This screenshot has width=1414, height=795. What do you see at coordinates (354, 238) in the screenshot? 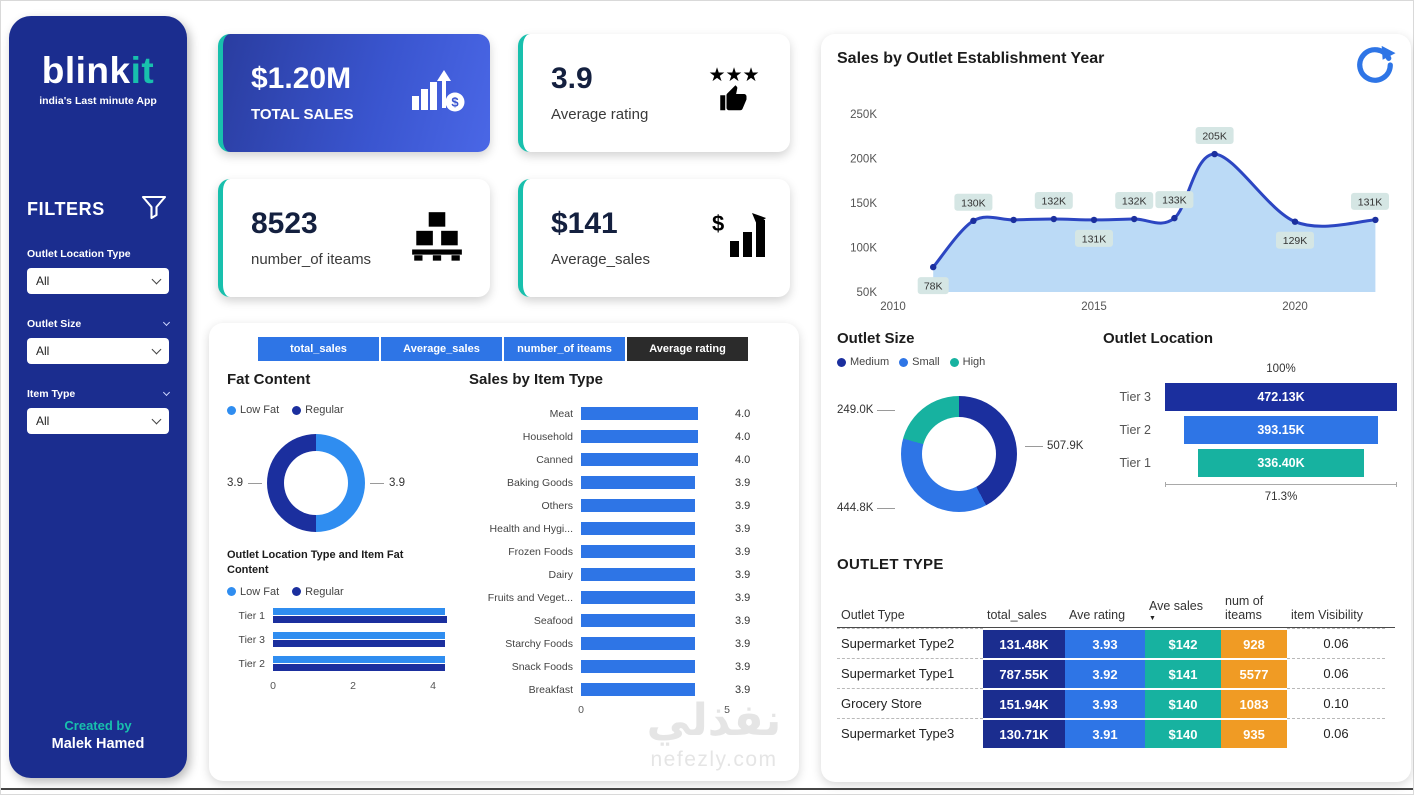
I see `kpi-card-number-of-items: 8523 number_of iteams` at bounding box center [354, 238].